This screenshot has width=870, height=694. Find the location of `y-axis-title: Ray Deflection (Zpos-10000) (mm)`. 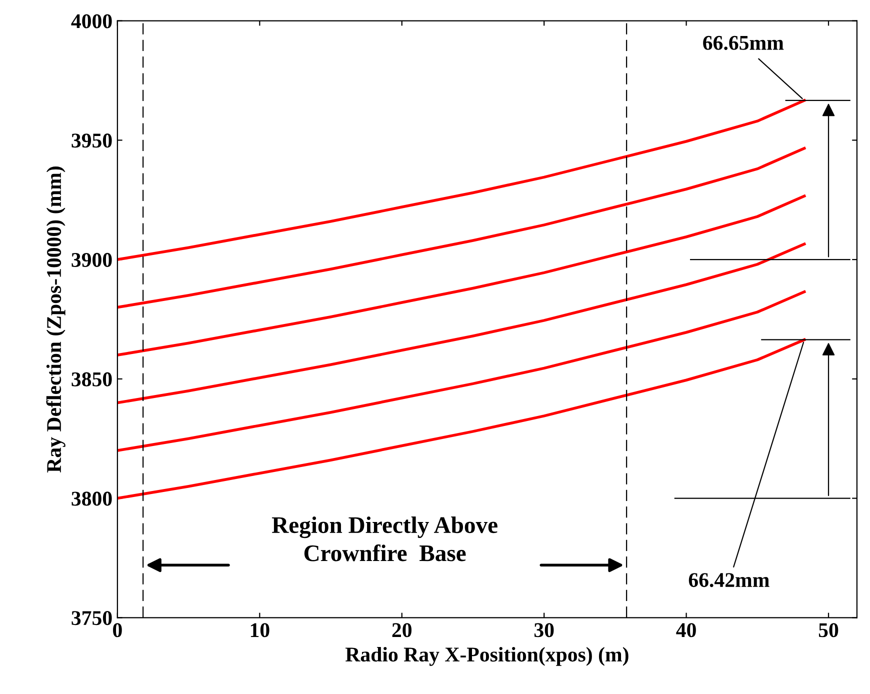

y-axis-title: Ray Deflection (Zpos-10000) (mm) is located at coordinates (56, 319).